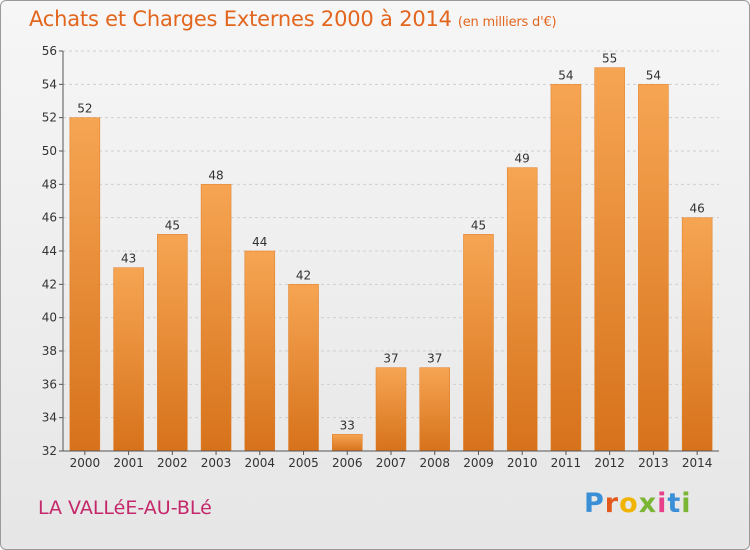  What do you see at coordinates (696, 209) in the screenshot?
I see `bar-value-label: 46` at bounding box center [696, 209].